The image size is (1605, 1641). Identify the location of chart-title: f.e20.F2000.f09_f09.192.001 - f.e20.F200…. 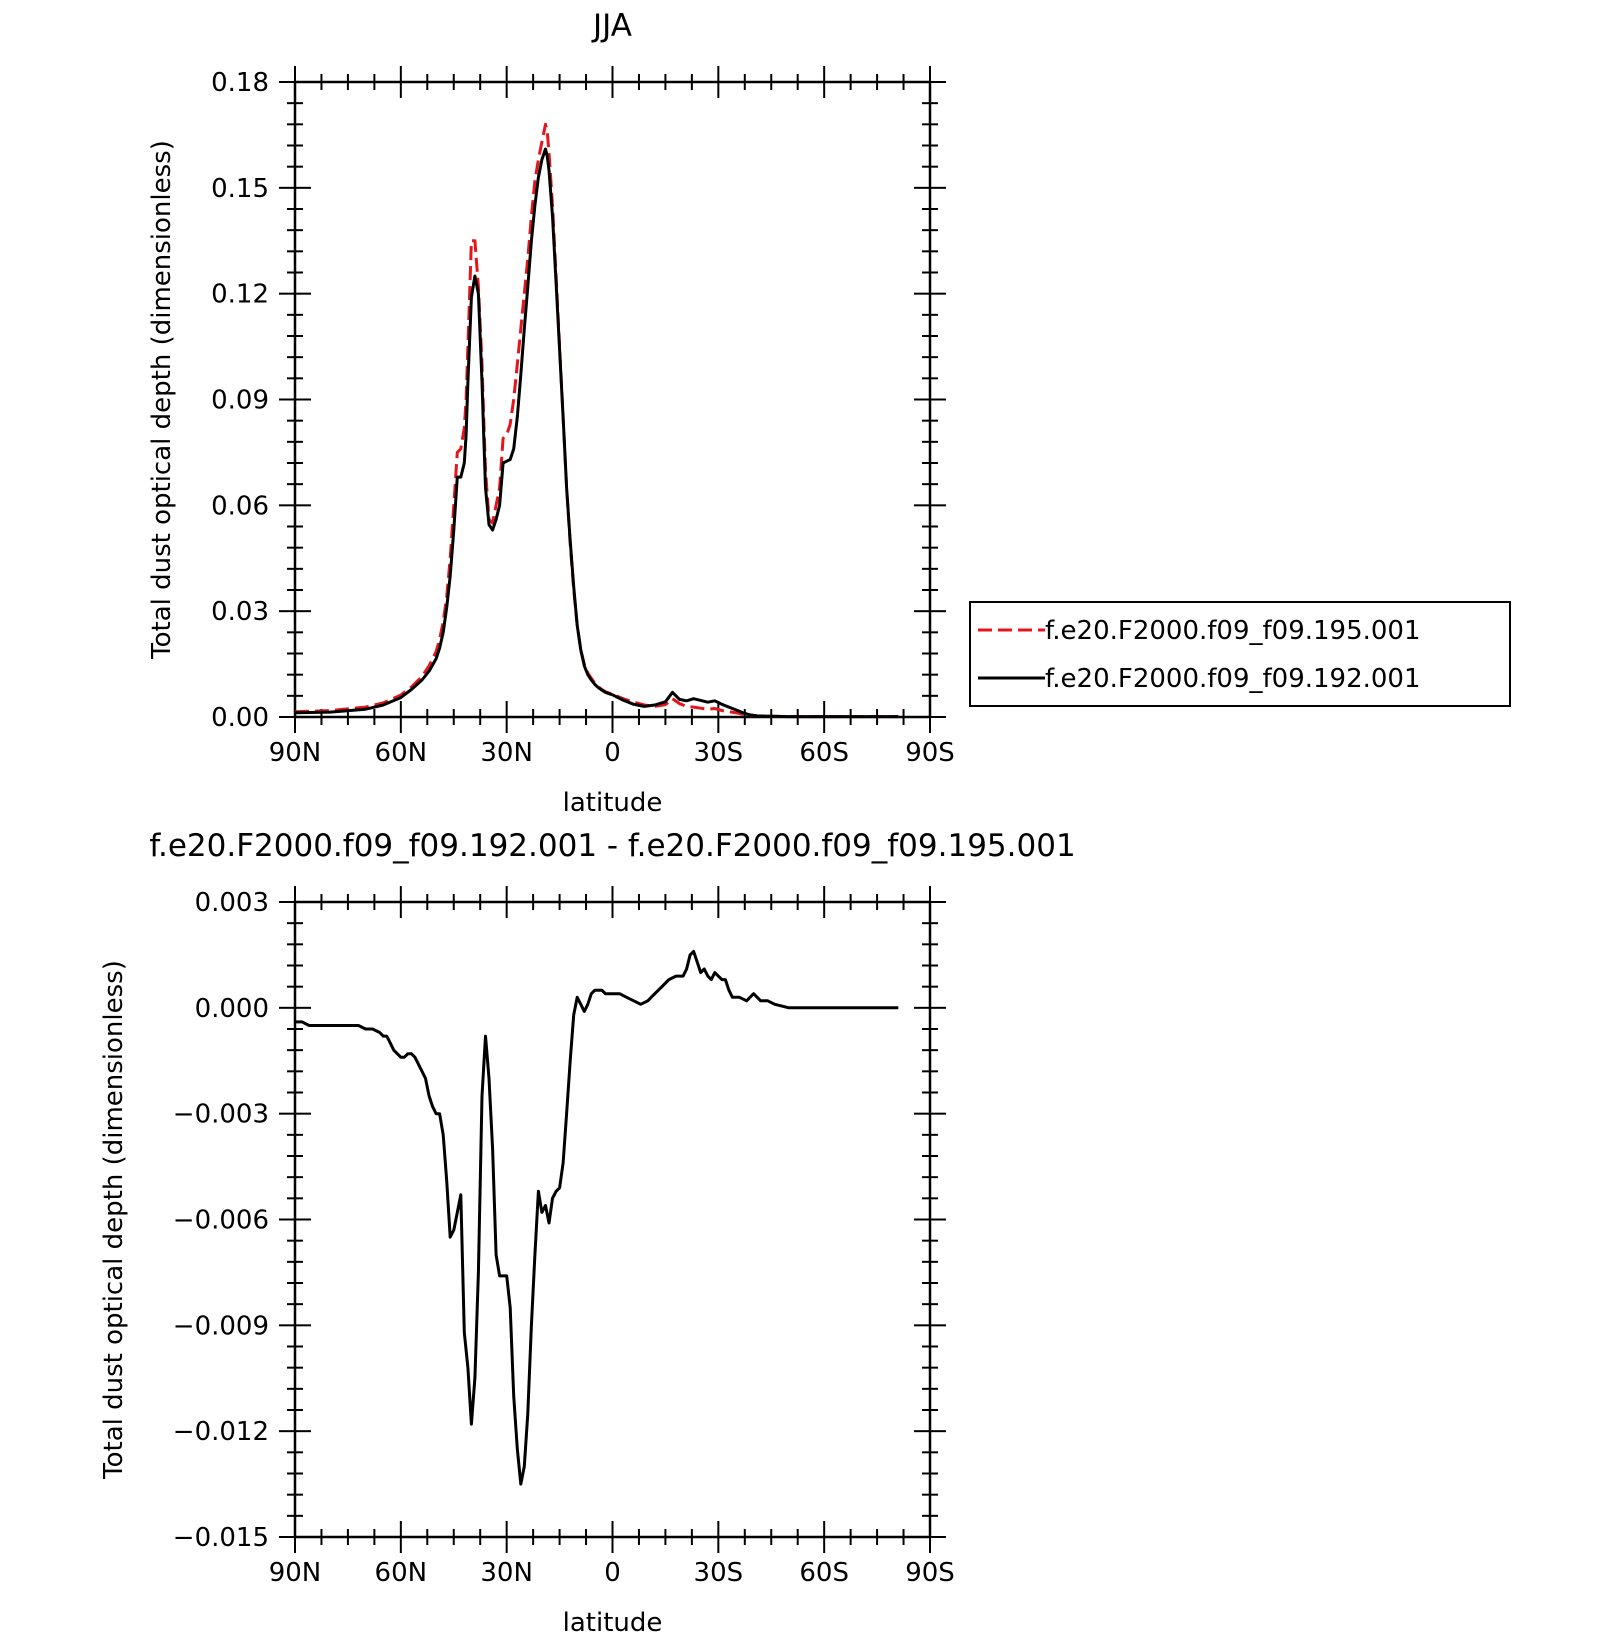
(612, 846).